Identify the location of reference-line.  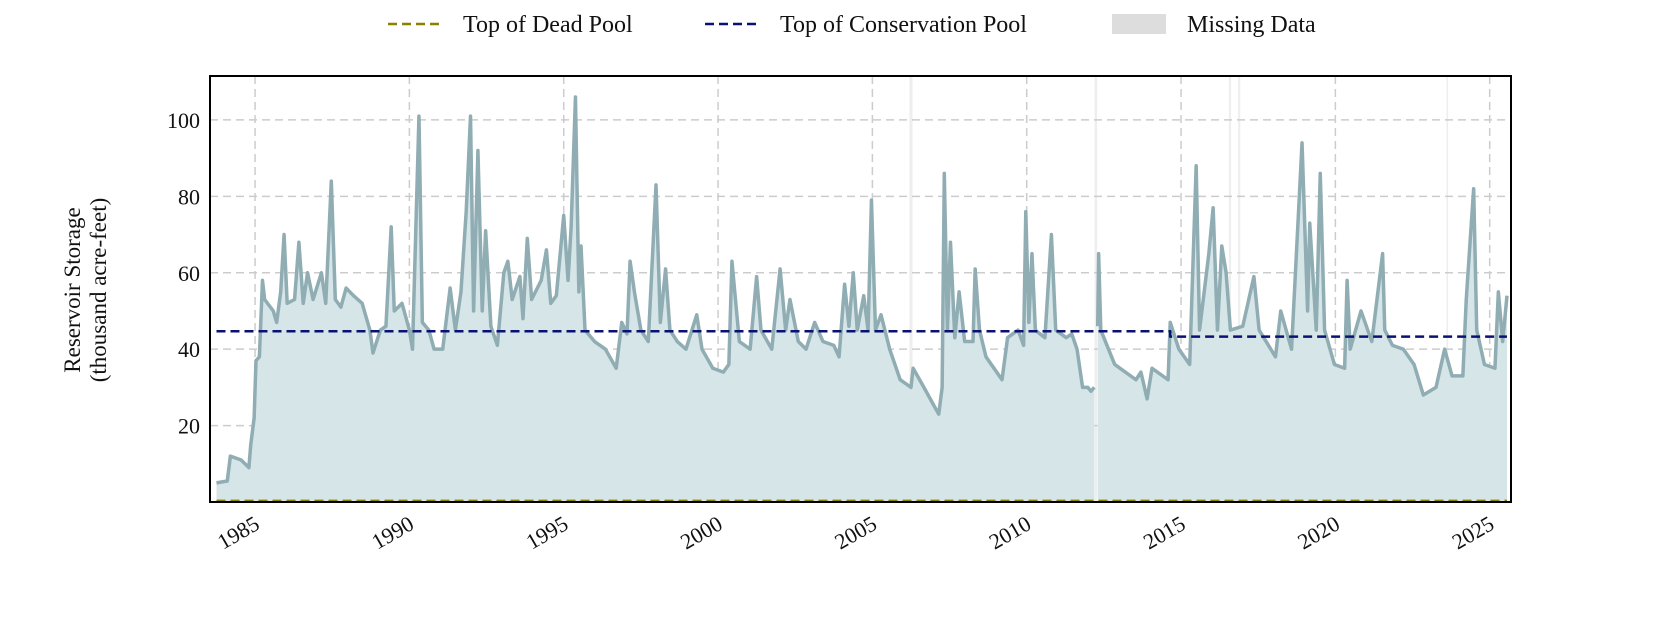
(861, 333).